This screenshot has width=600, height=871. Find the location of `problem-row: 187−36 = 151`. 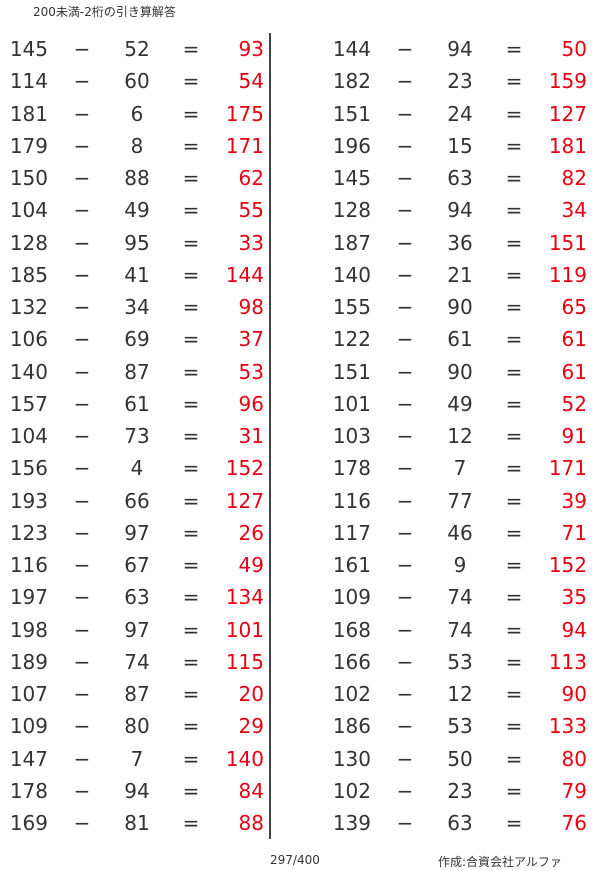

problem-row: 187−36 = 151 is located at coordinates (300, 243).